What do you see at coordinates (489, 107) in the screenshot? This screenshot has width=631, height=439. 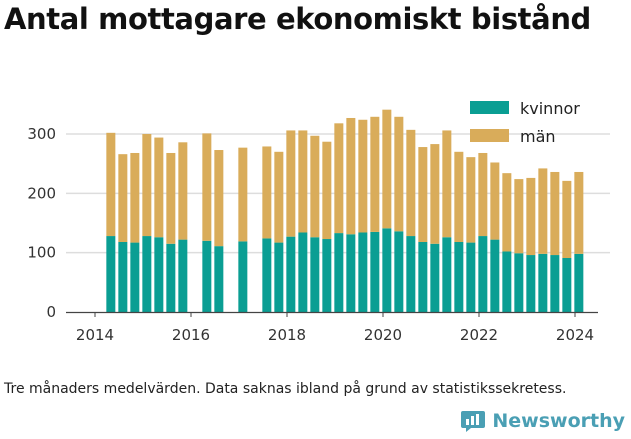 I see `legend-swatch-kvinnor` at bounding box center [489, 107].